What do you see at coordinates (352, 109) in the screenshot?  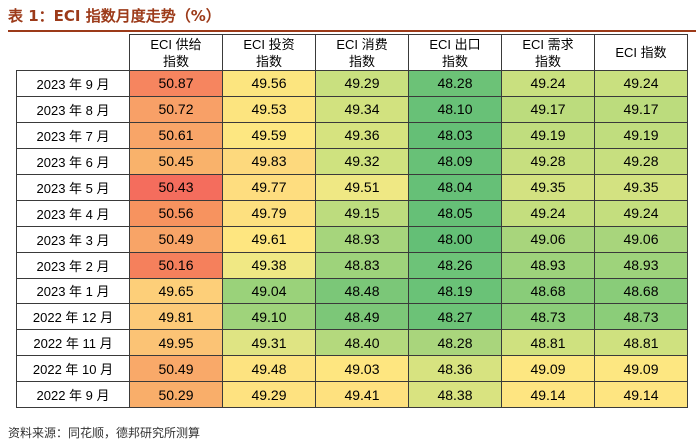 I see `table-row: 2023 年 8 月 50.72 49.53 49.34 48.10 49.17 49.17` at bounding box center [352, 109].